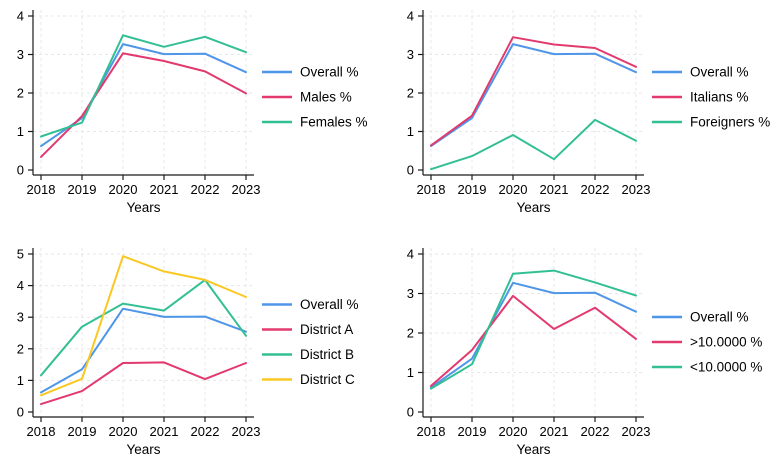  I want to click on legend-label: >10.0000 %, so click(726, 342).